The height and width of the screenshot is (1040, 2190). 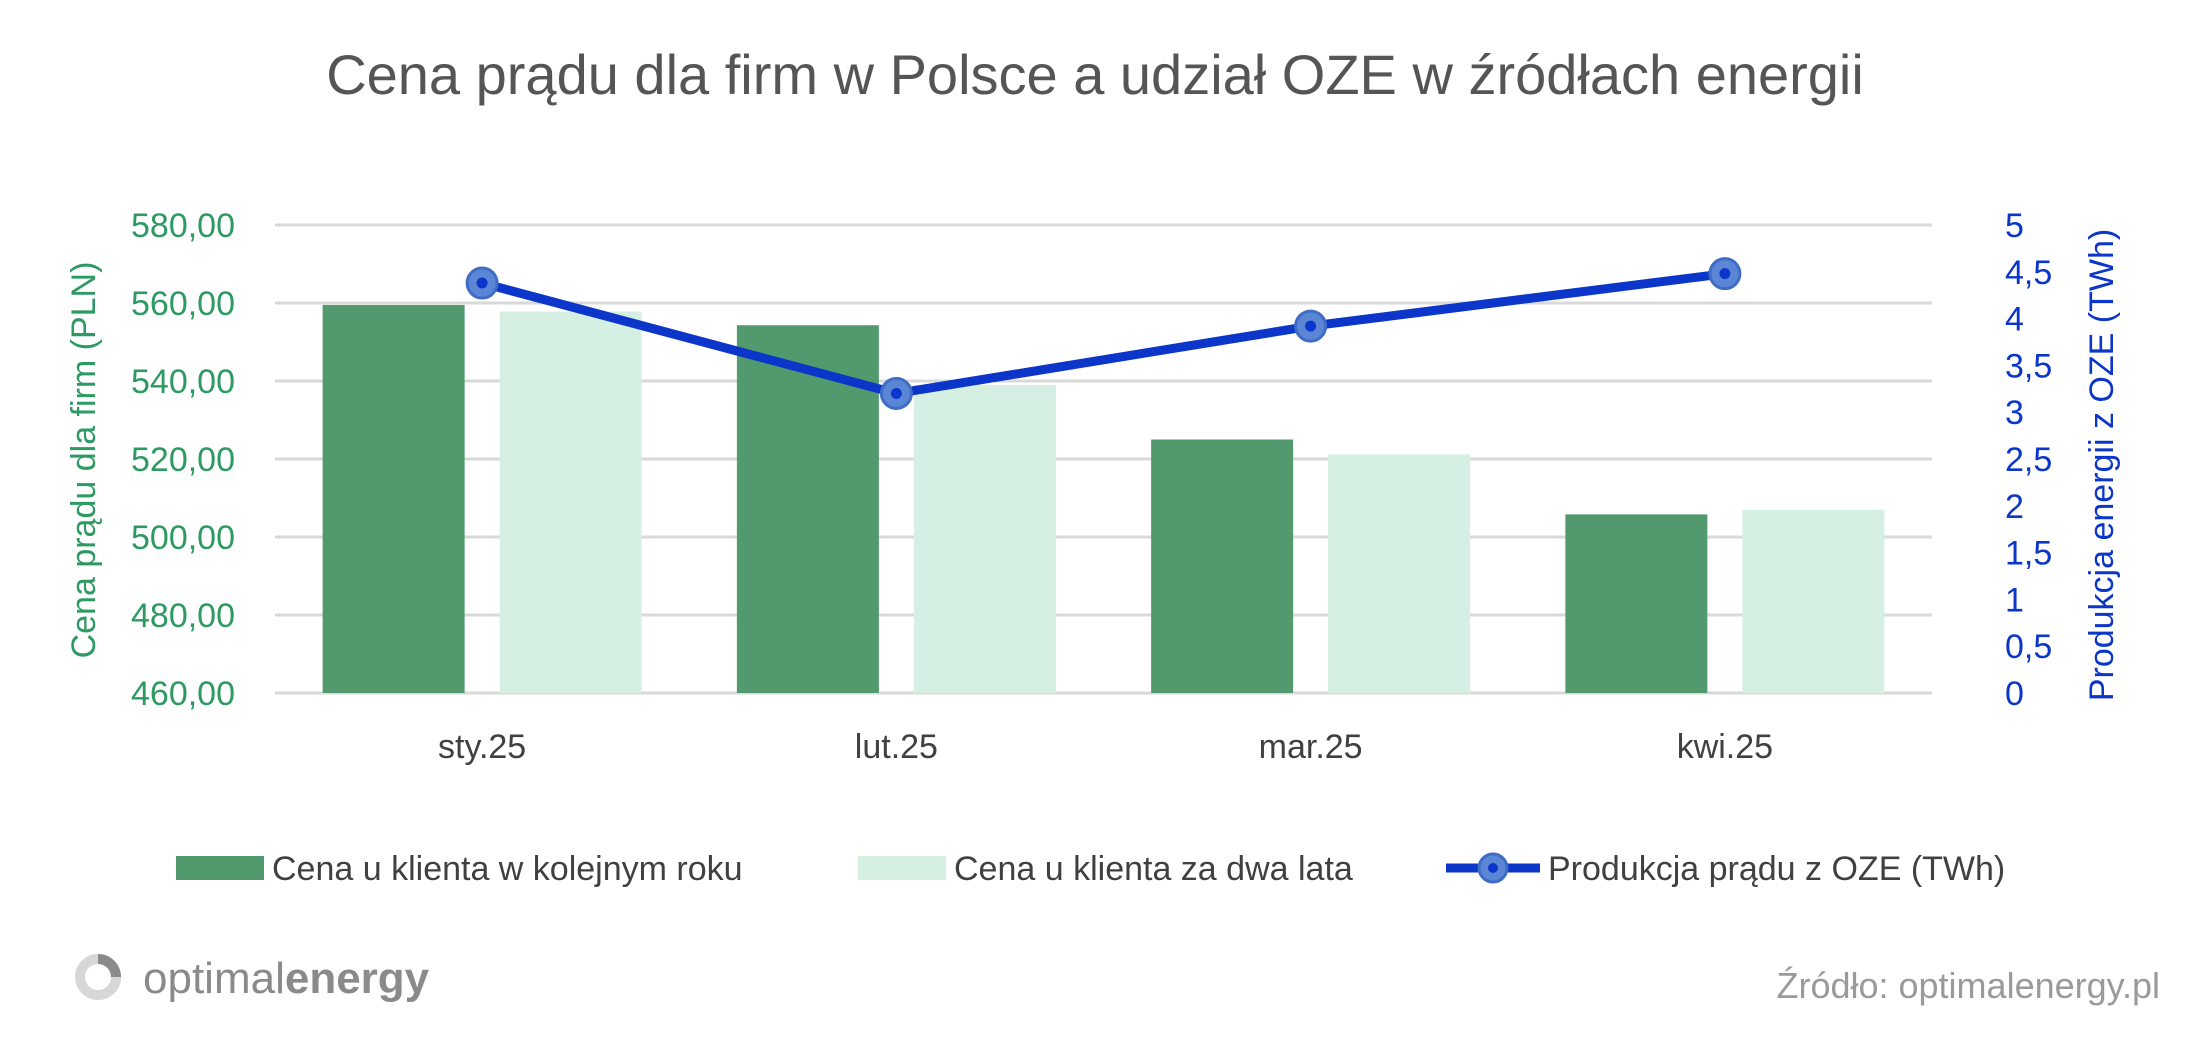 I want to click on y-left-tick-label: 580,00, so click(x=183, y=226).